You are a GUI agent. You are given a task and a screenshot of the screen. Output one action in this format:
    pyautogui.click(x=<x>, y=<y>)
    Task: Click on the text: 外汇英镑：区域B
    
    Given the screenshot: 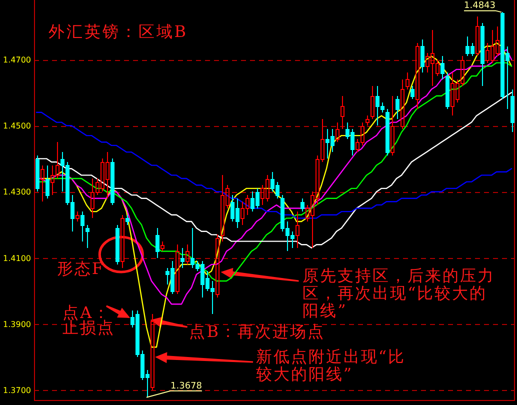 What is the action you would take?
    pyautogui.click(x=118, y=31)
    